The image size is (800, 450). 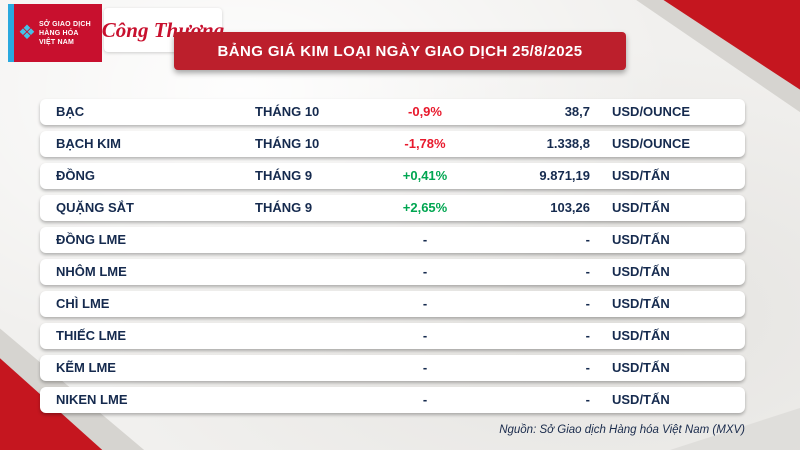 What do you see at coordinates (570, 207) in the screenshot?
I see `price-value: 103,26` at bounding box center [570, 207].